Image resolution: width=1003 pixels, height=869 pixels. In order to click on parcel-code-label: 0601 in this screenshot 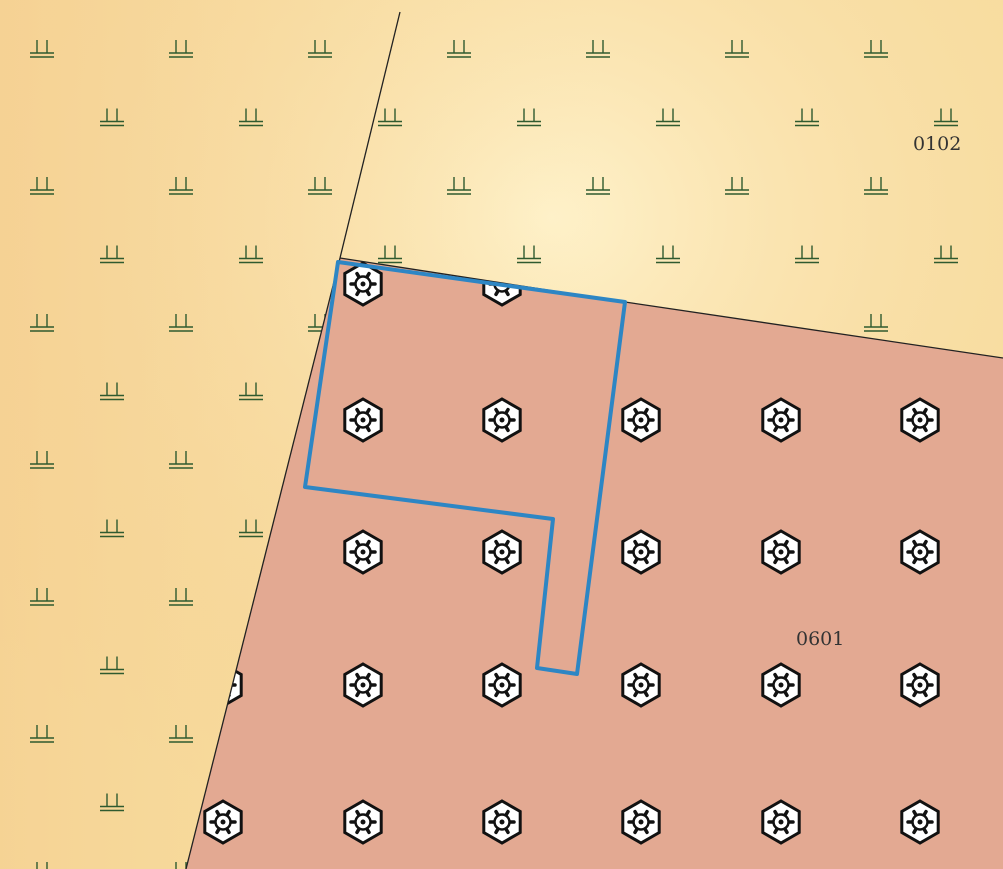, I will do `click(820, 639)`.